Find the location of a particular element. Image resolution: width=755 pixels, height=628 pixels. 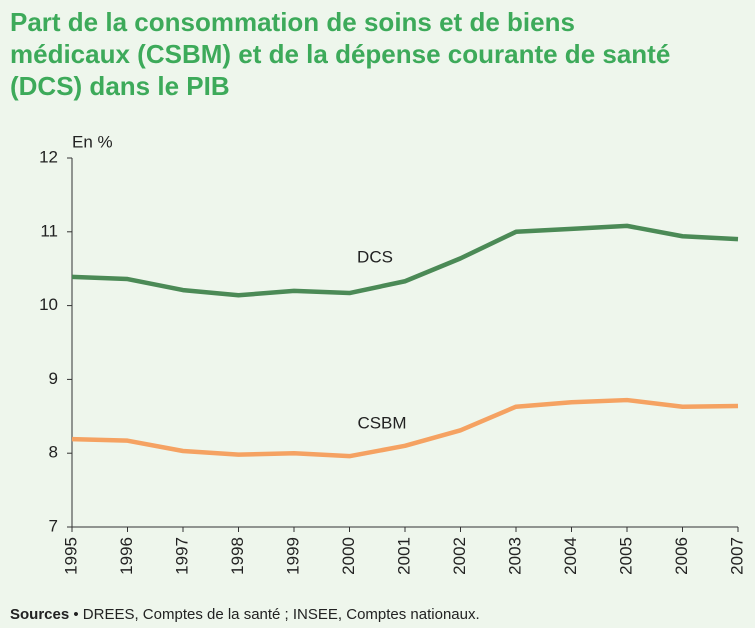

x-tick-label: 2005 is located at coordinates (625, 556).